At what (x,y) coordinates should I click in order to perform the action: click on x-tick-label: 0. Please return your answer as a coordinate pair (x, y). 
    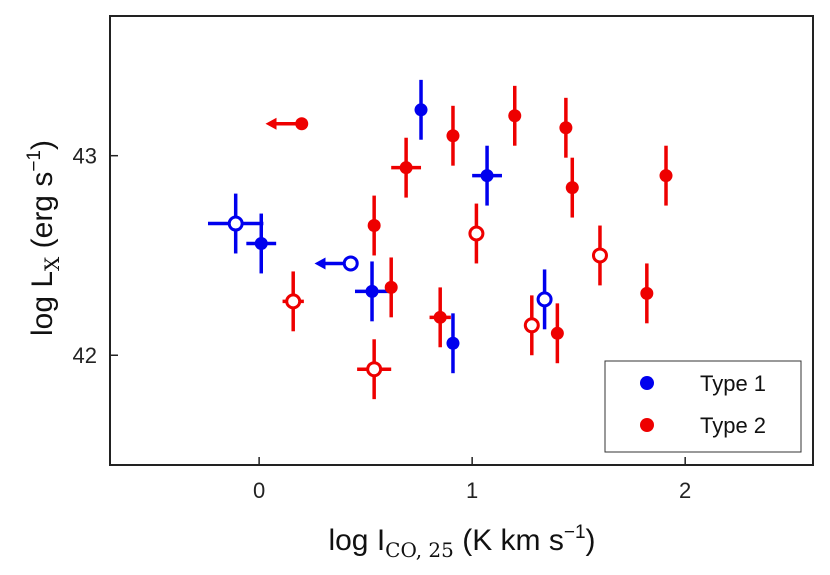
    Looking at the image, I should click on (259, 490).